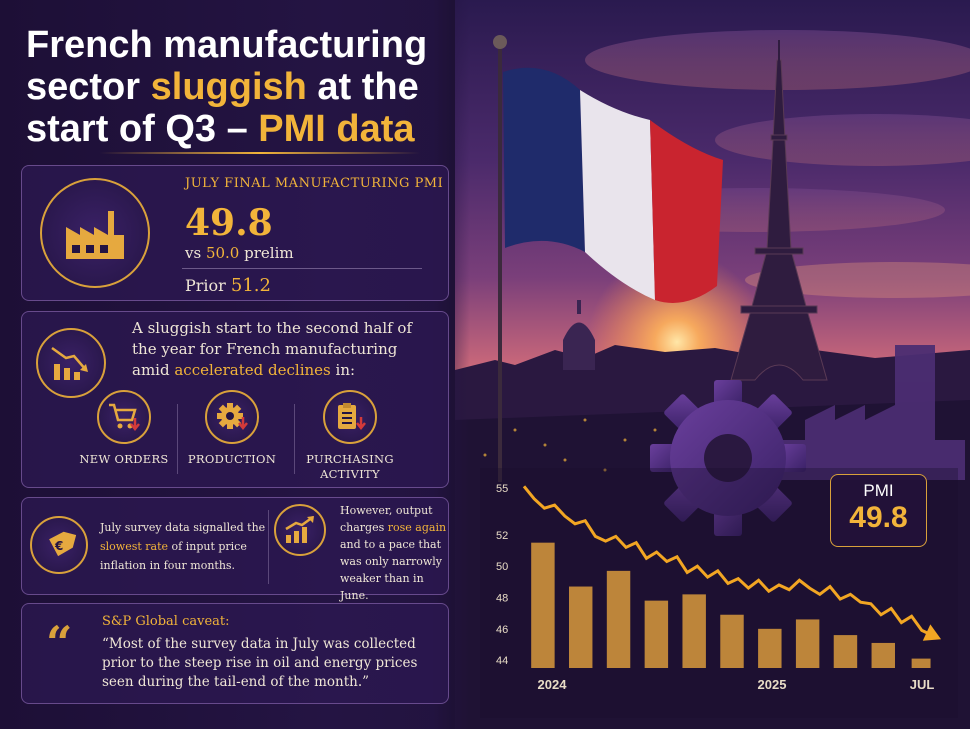  I want to click on new-orders-item: NEW ORDERS, so click(124, 428).